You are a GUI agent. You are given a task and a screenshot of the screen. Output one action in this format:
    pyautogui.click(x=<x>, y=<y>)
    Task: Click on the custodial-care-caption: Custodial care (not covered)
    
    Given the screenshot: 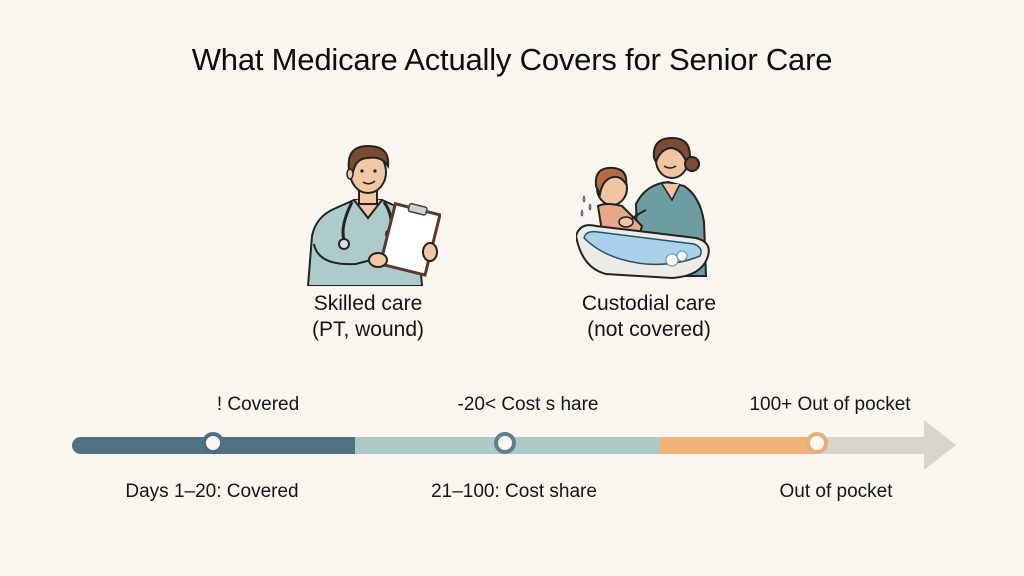 What is the action you would take?
    pyautogui.click(x=649, y=317)
    